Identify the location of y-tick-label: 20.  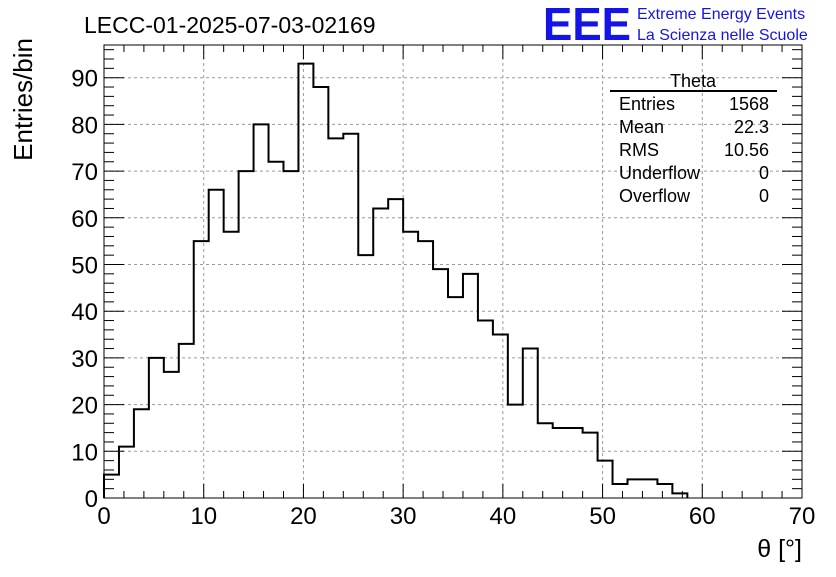
(84, 406).